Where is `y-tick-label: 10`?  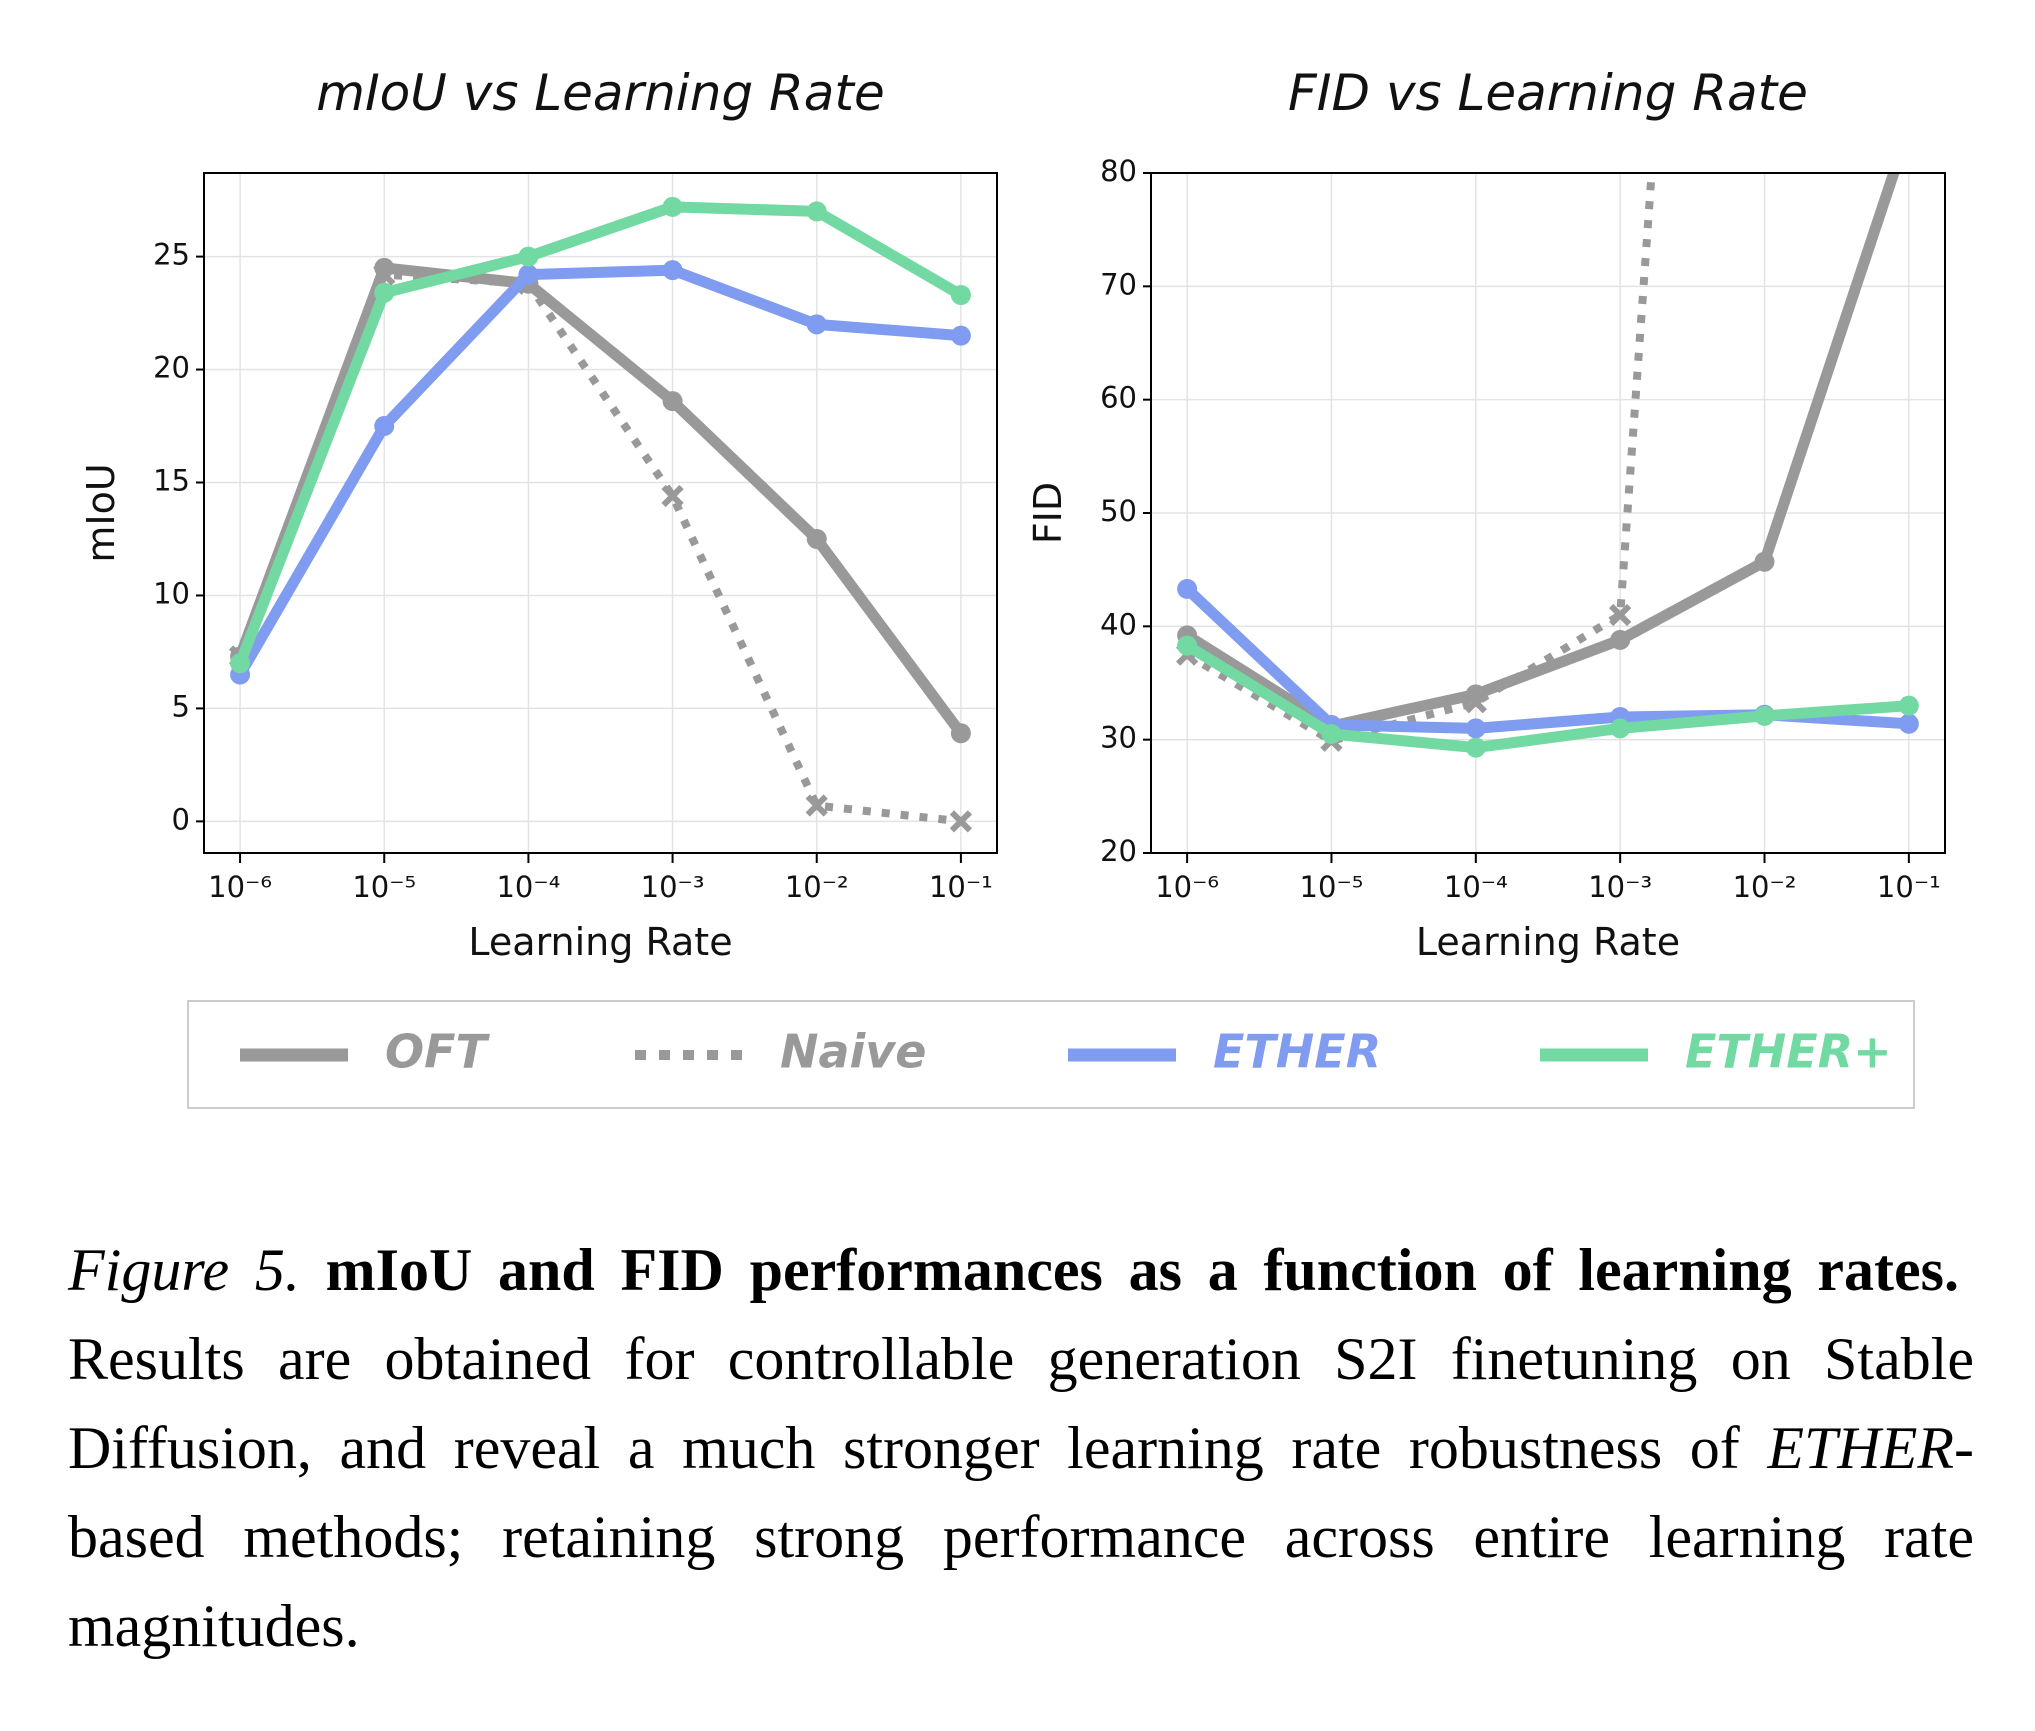
y-tick-label: 10 is located at coordinates (171, 593).